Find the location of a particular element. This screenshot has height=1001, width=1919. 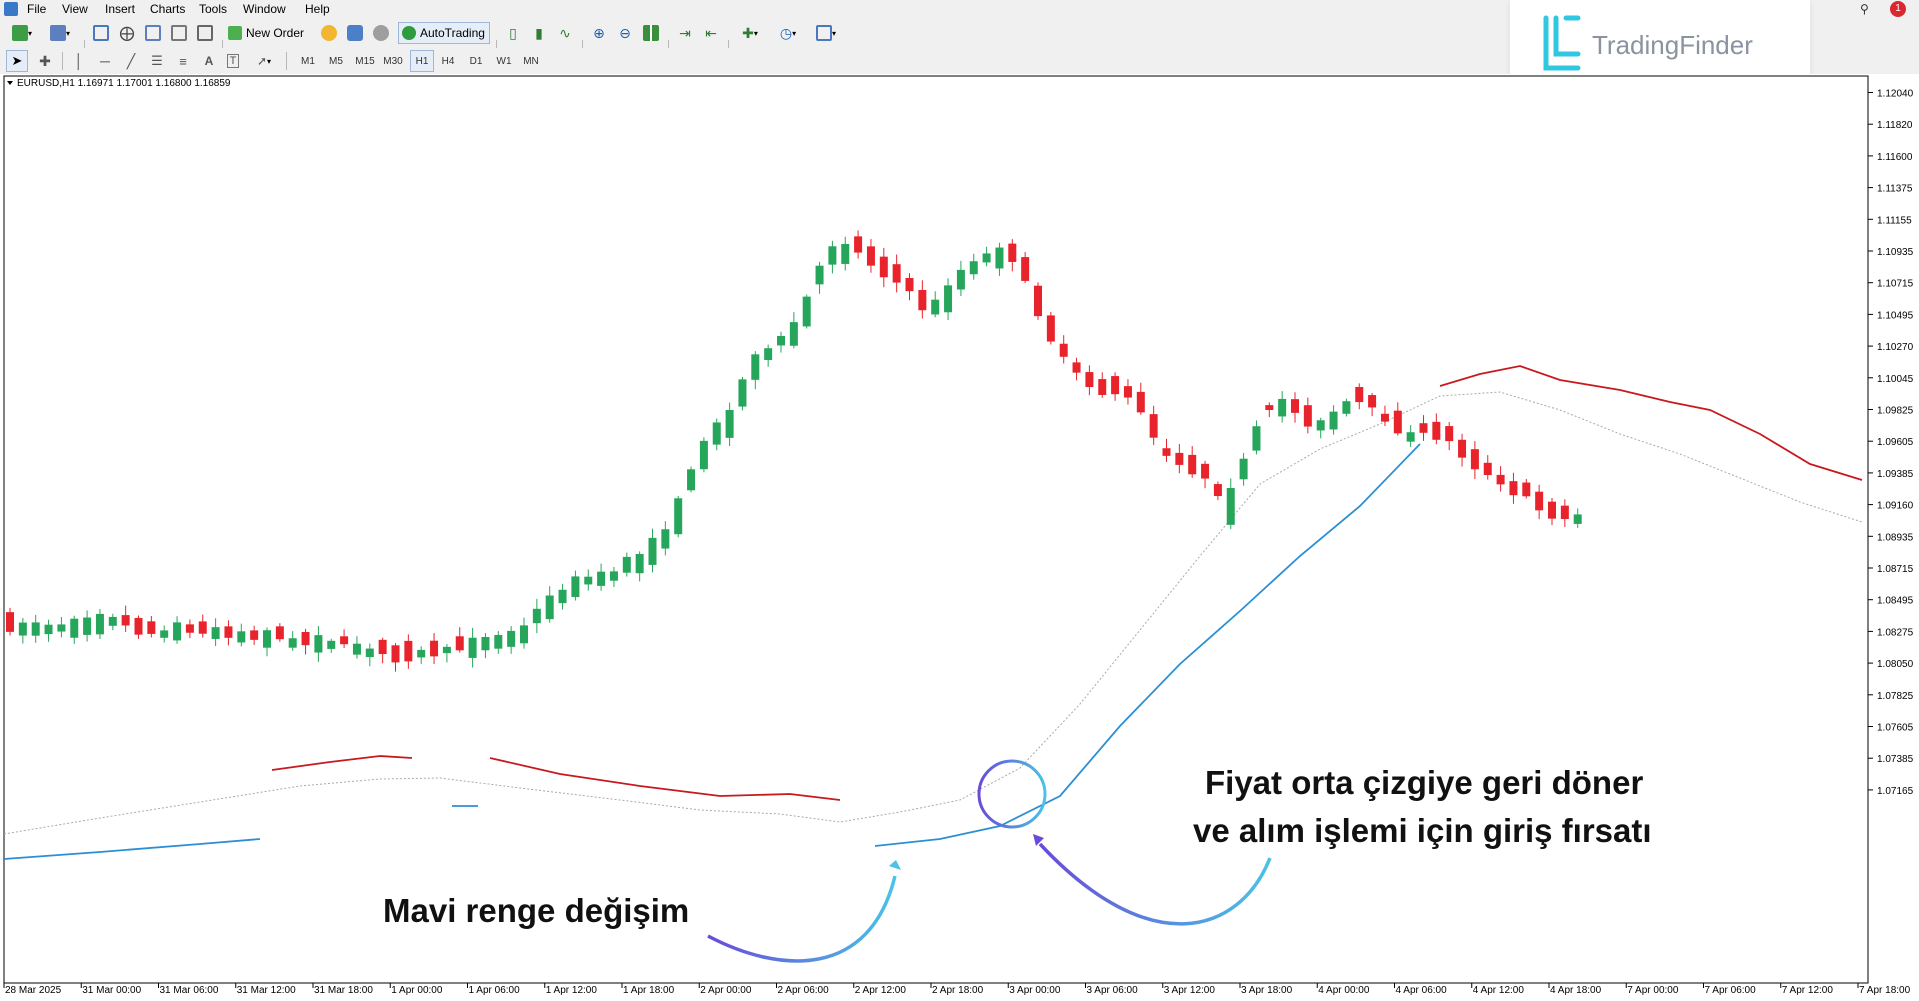

lower-band-line is located at coordinates (132, 849).